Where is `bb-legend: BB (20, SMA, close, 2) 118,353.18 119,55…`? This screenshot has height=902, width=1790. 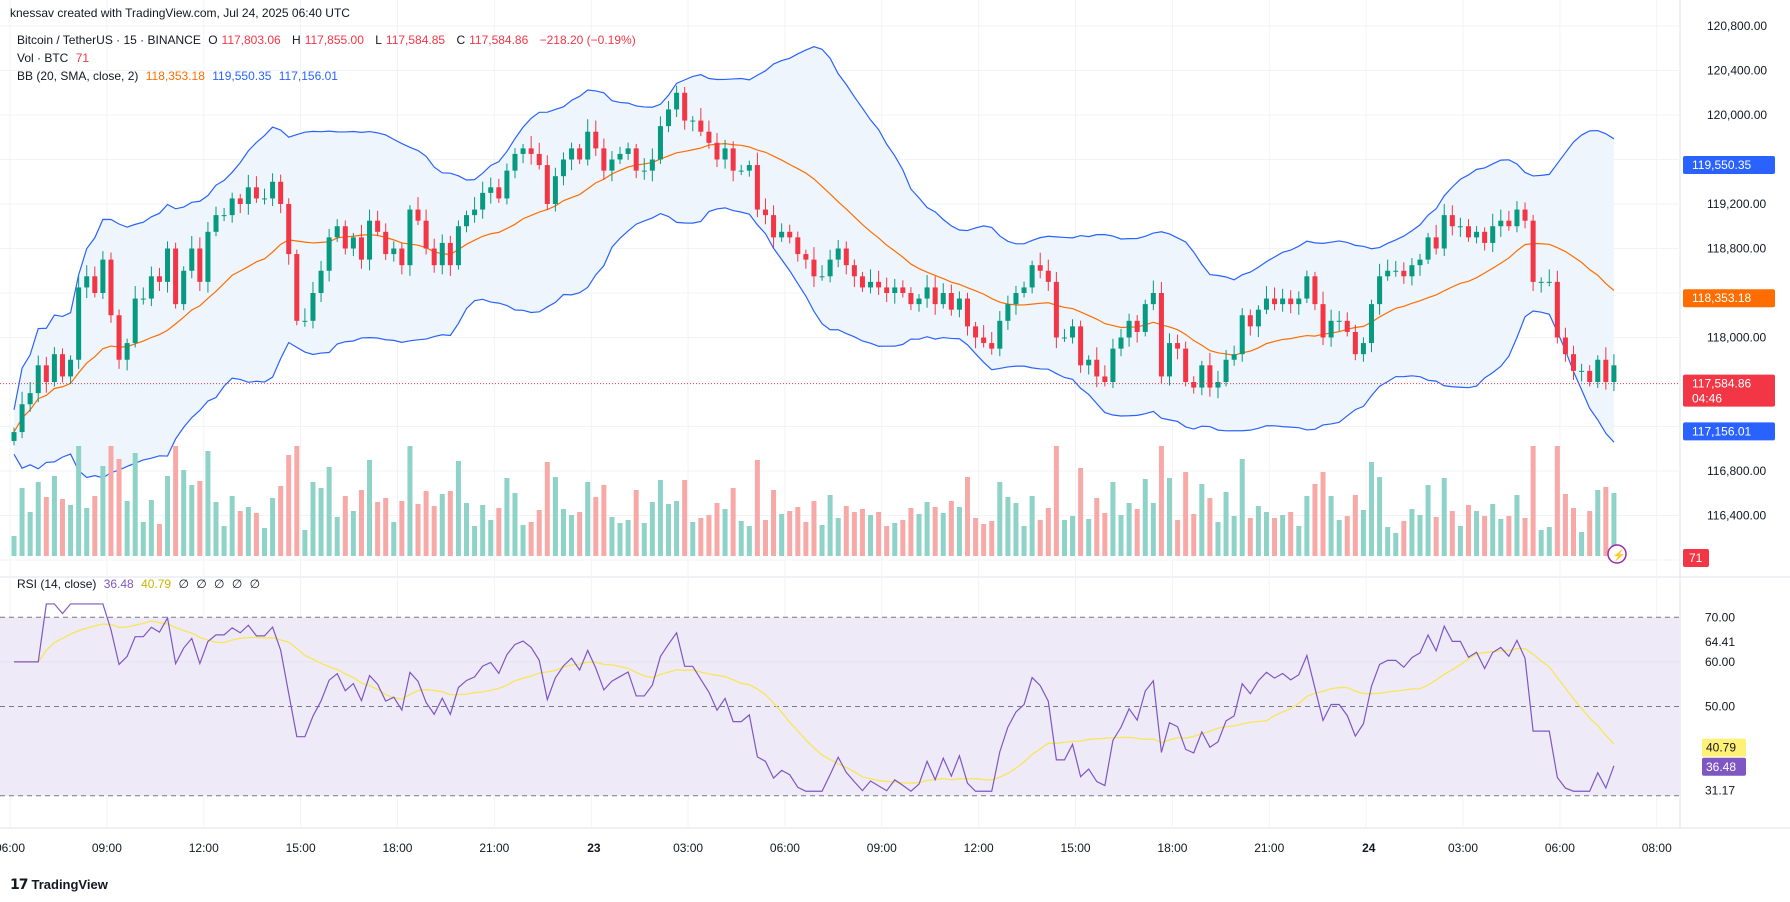
bb-legend: BB (20, SMA, close, 2) 118,353.18 119,55… is located at coordinates (179, 76).